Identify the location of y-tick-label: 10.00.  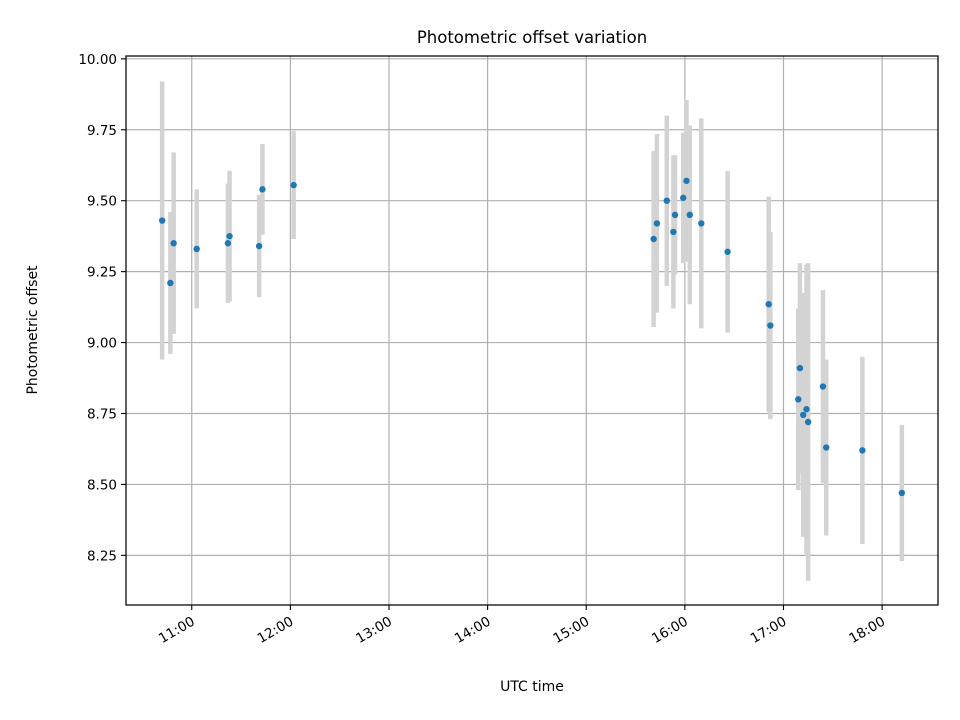
(97, 60).